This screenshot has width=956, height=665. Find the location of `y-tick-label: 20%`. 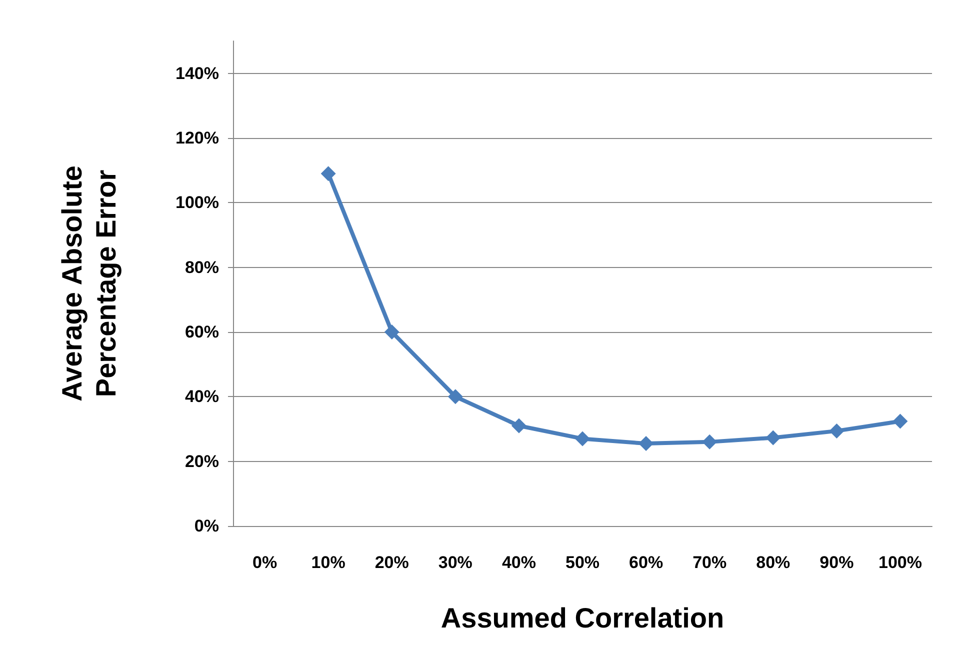

y-tick-label: 20% is located at coordinates (201, 461).